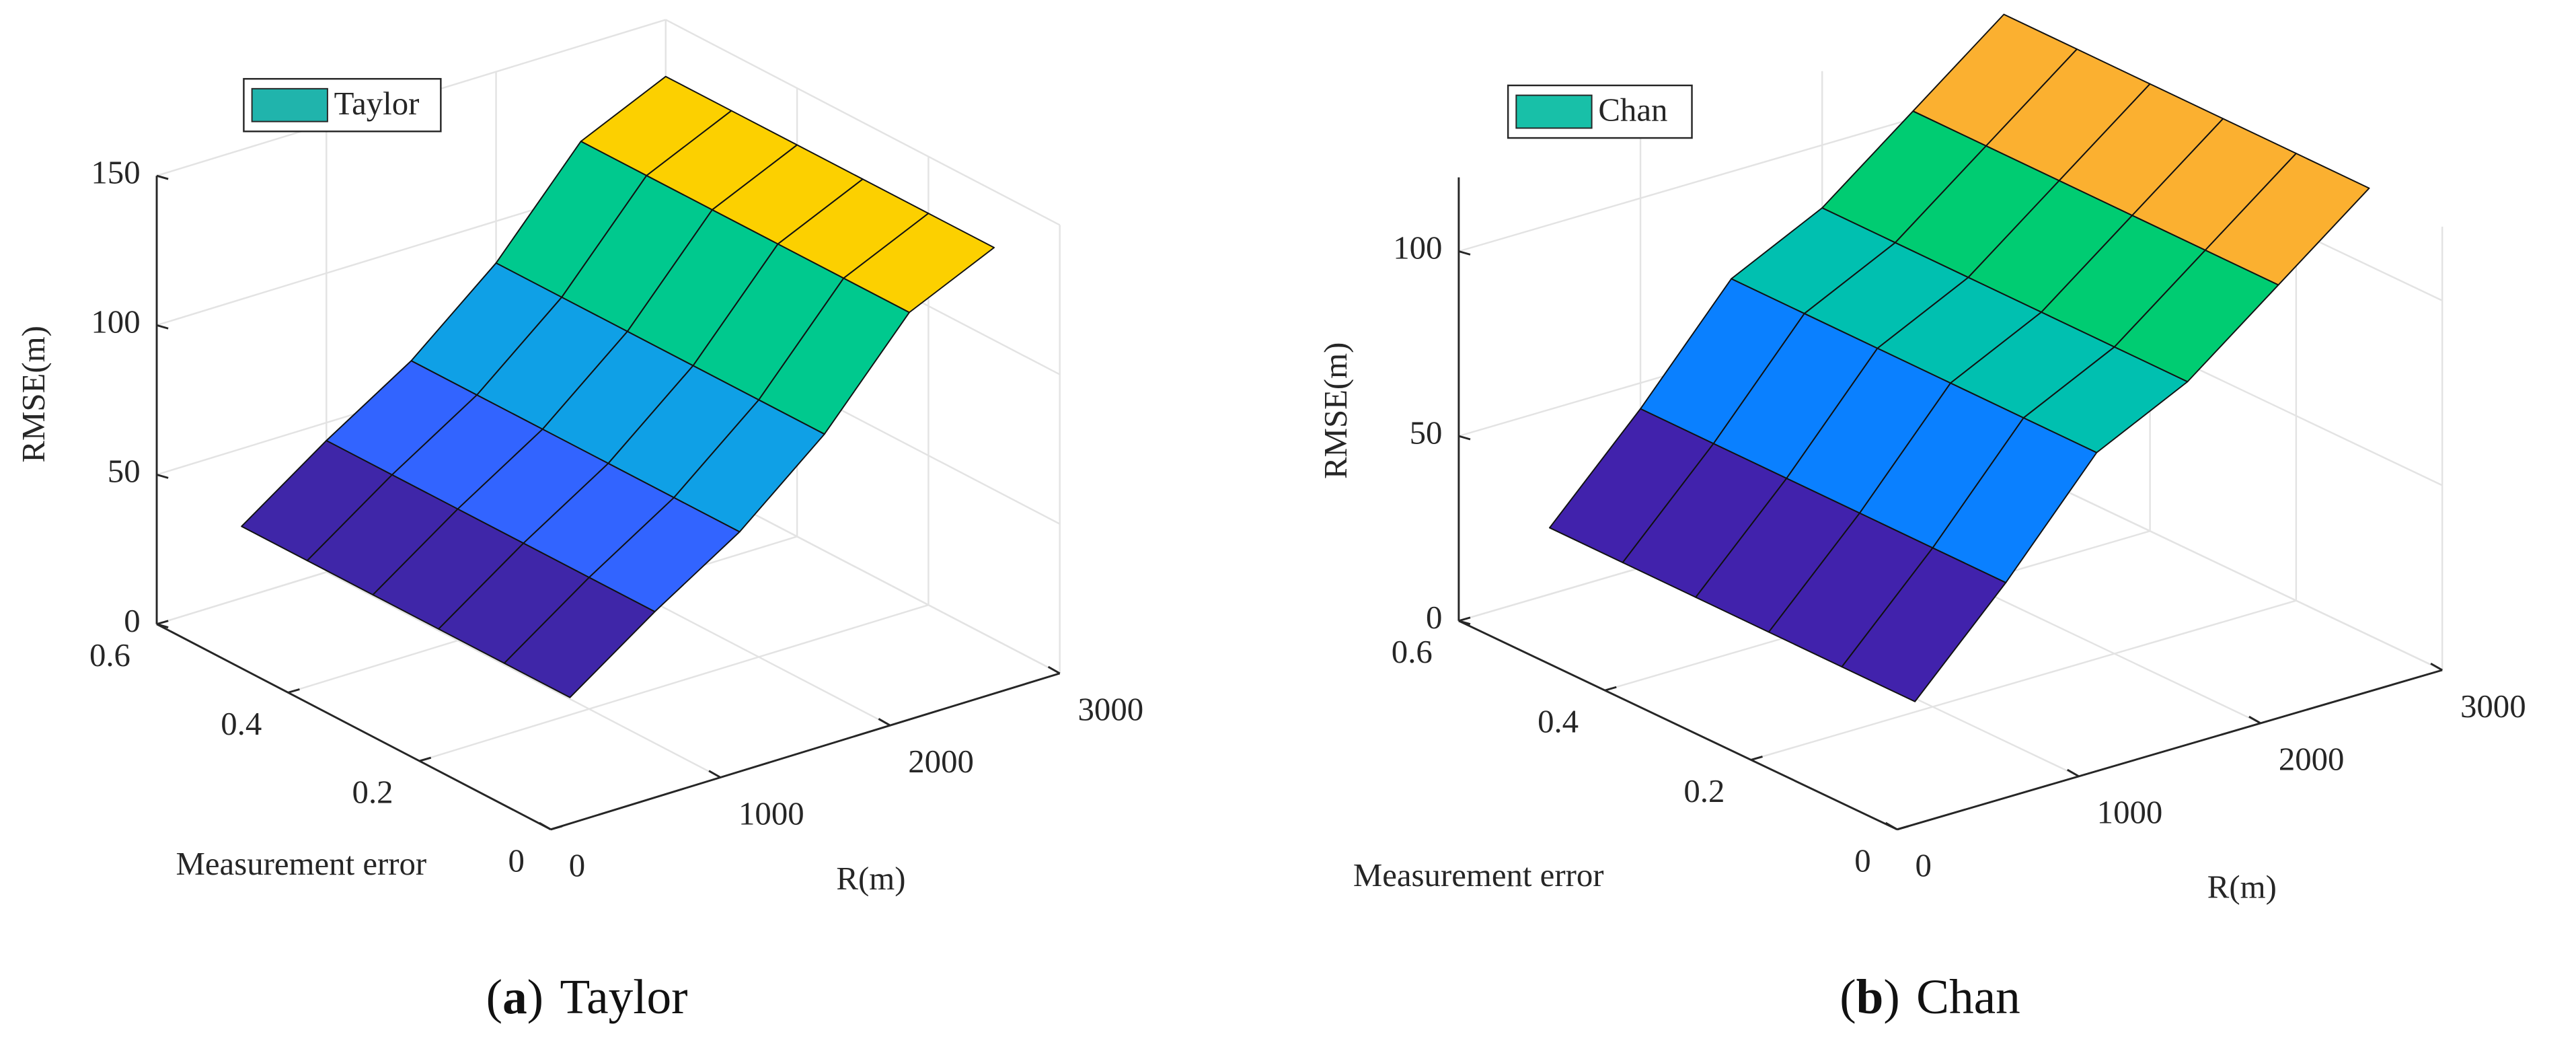  What do you see at coordinates (1632, 110) in the screenshot?
I see `legend-label: Chan` at bounding box center [1632, 110].